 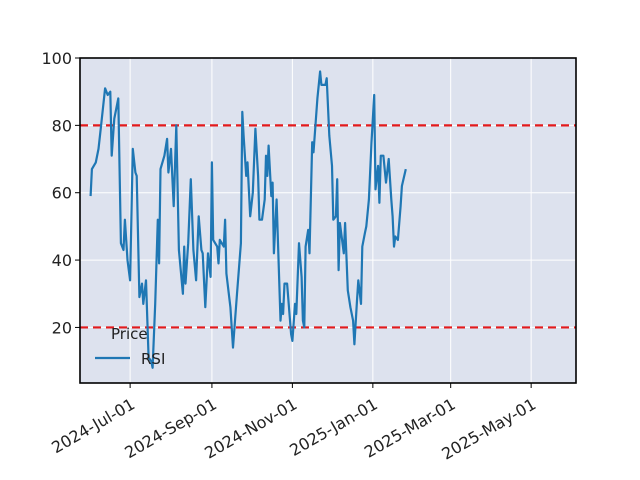 I want to click on y-tick-label: 20, so click(x=62, y=327).